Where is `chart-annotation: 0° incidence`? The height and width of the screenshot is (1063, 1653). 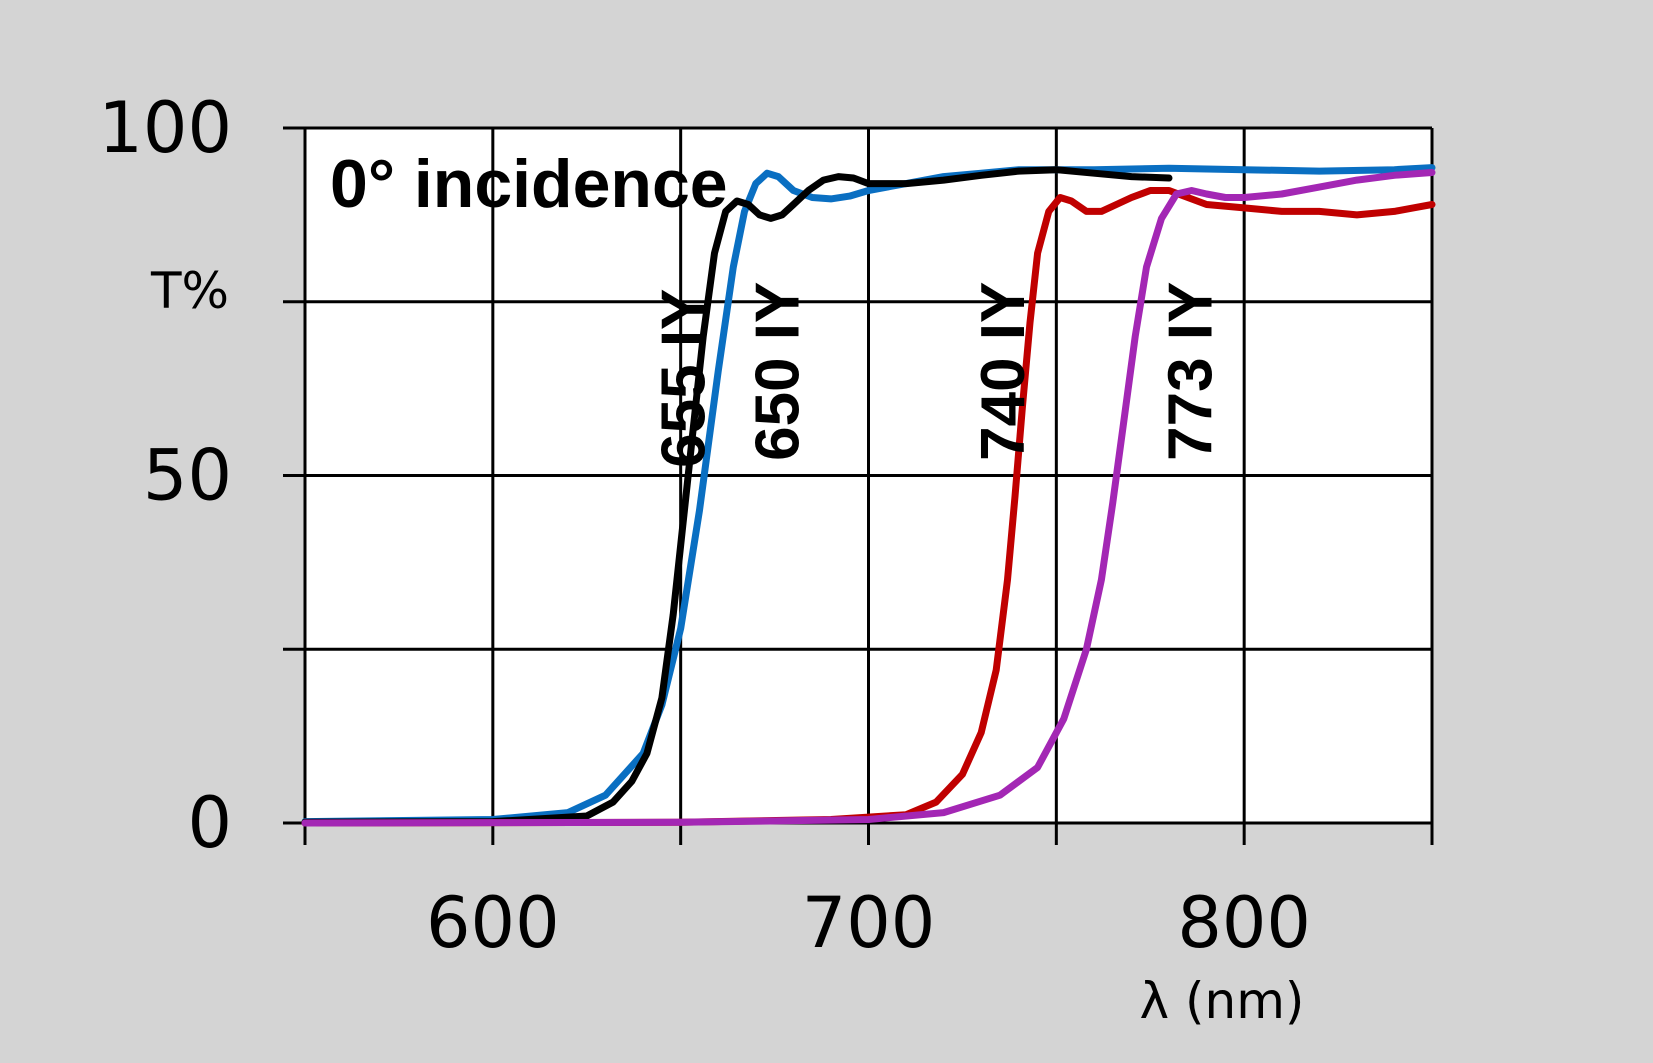
chart-annotation: 0° incidence is located at coordinates (529, 184).